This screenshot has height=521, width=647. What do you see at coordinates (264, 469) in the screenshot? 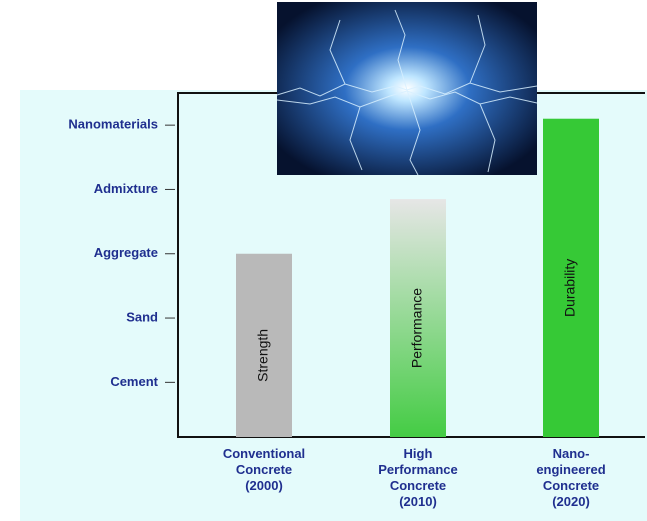
I see `x-tick-label: Conventional Concrete (2000)` at bounding box center [264, 469].